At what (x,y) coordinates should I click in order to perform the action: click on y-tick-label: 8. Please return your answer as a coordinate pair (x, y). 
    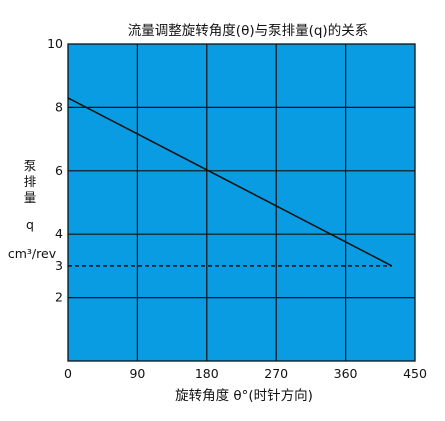
    Looking at the image, I should click on (59, 106).